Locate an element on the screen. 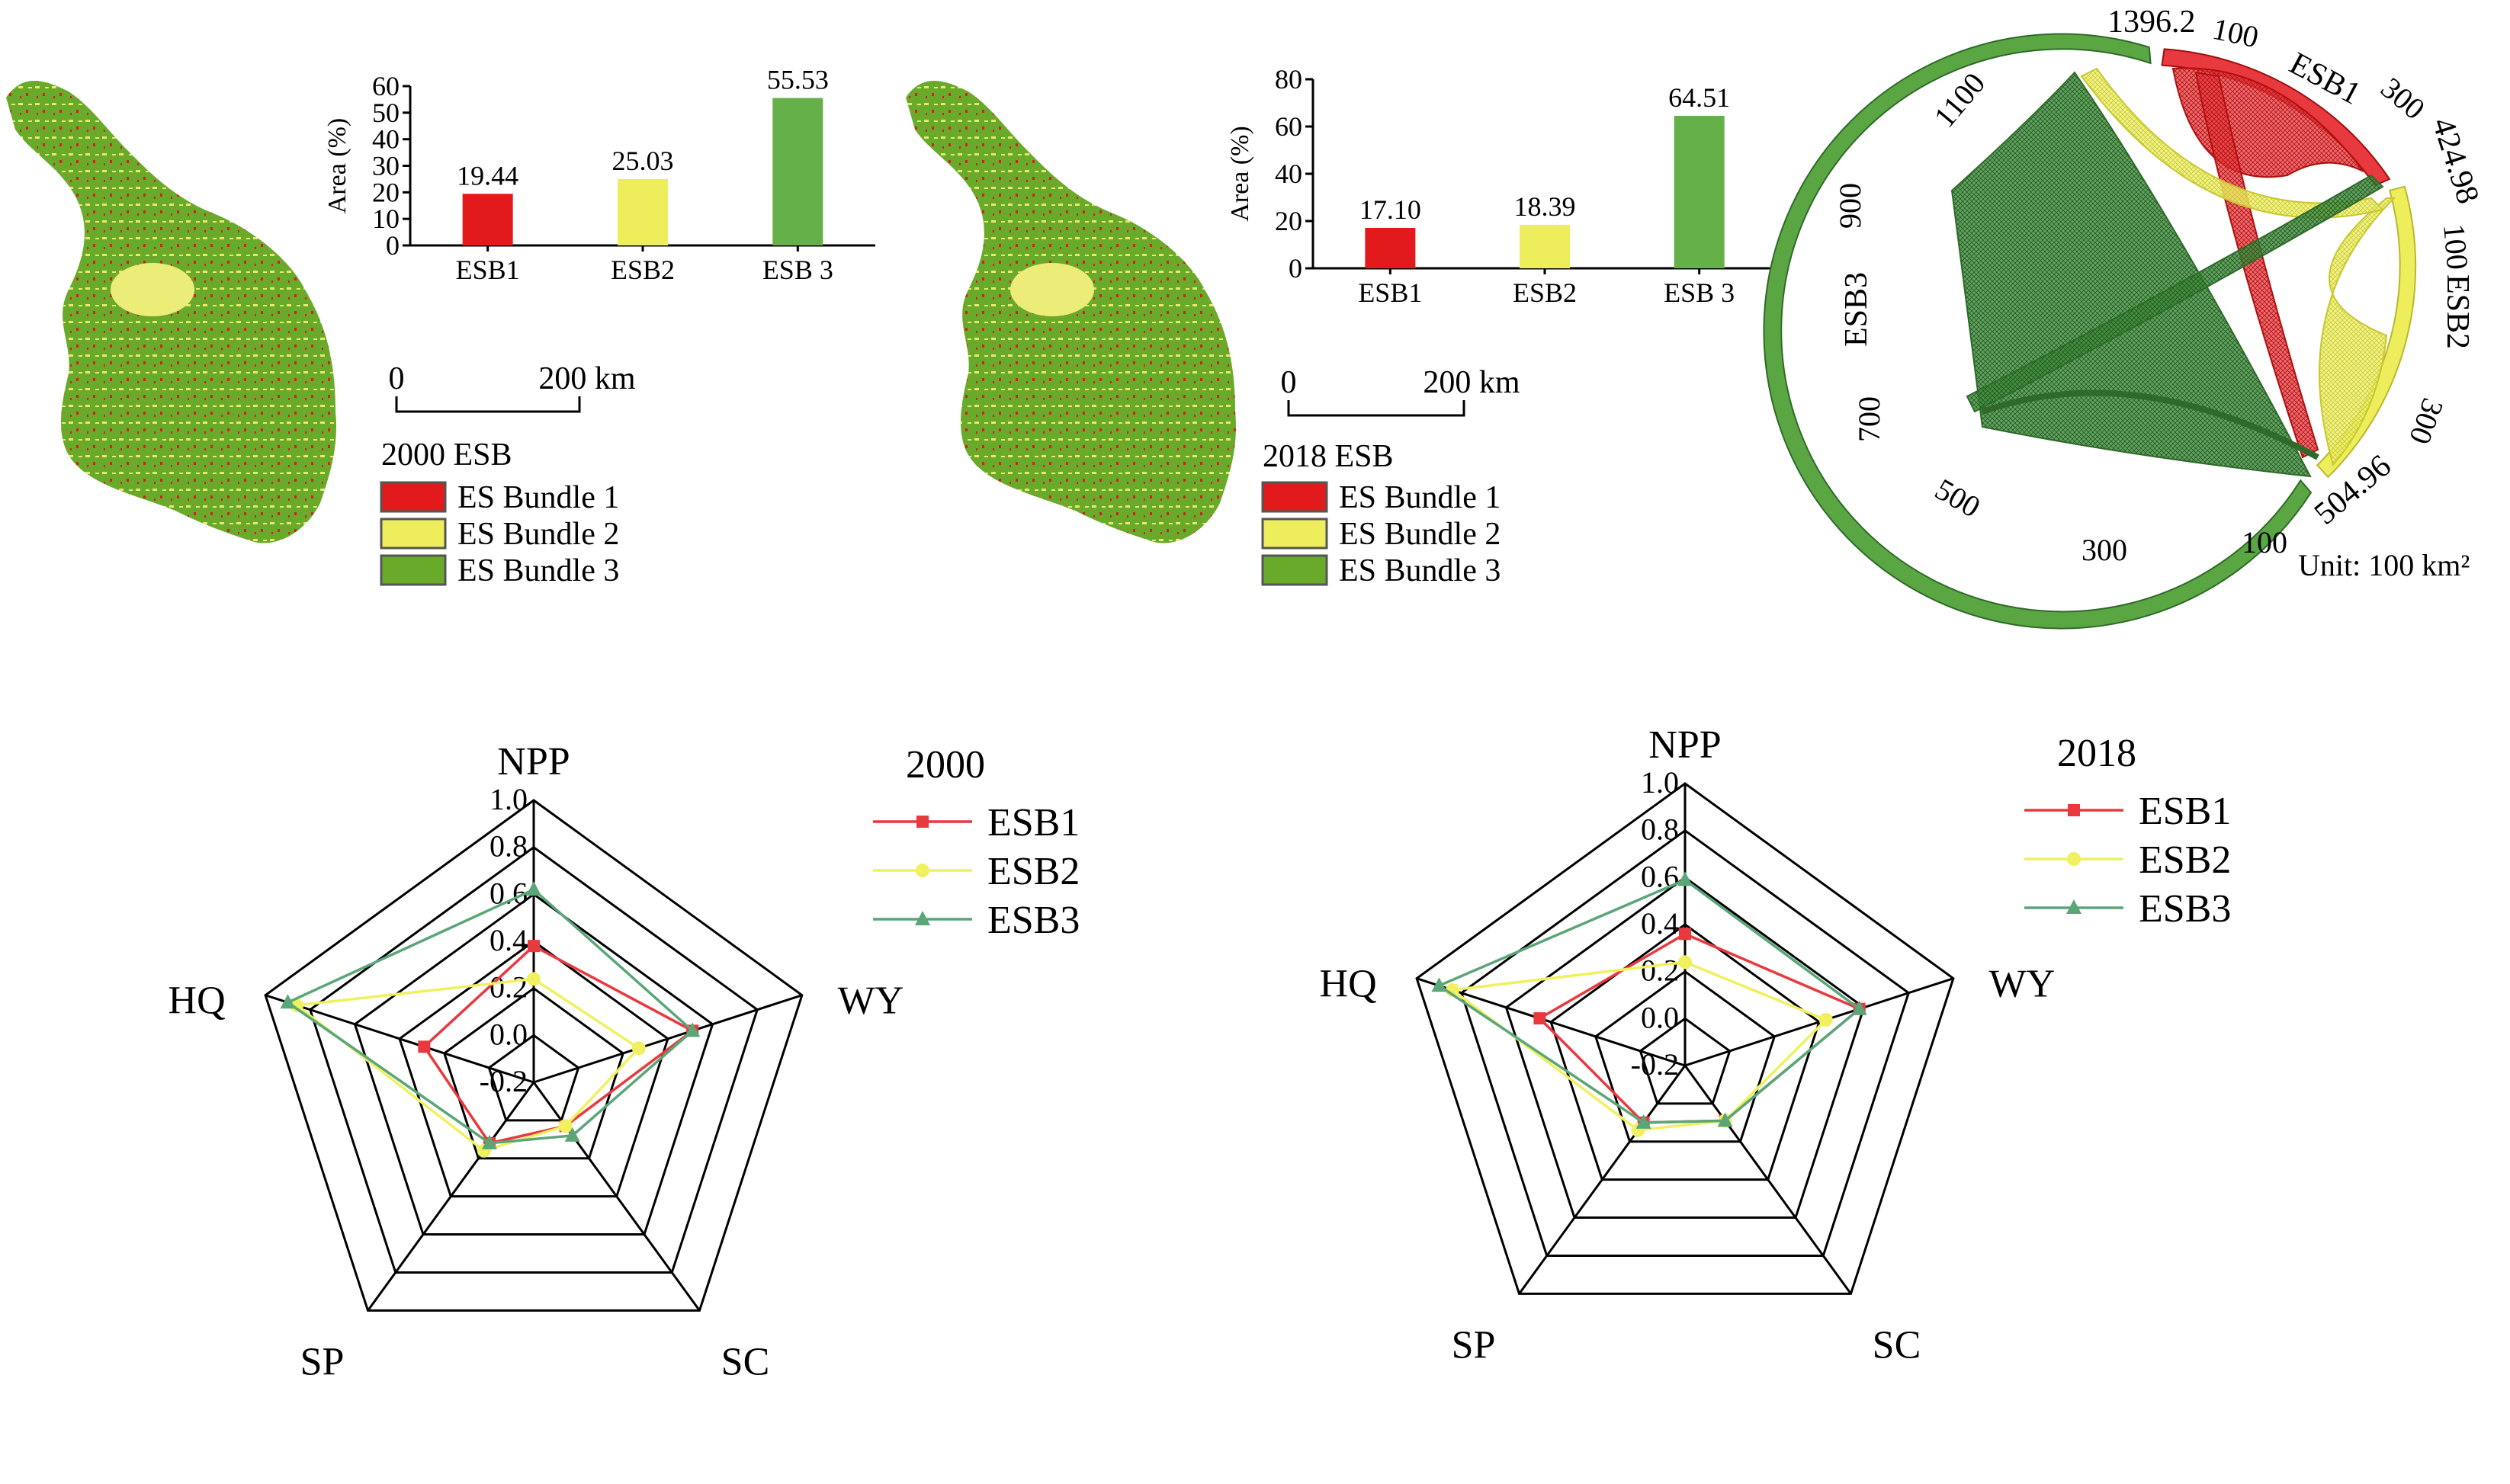 This screenshot has width=2510, height=1484. lake-2000 is located at coordinates (152, 289).